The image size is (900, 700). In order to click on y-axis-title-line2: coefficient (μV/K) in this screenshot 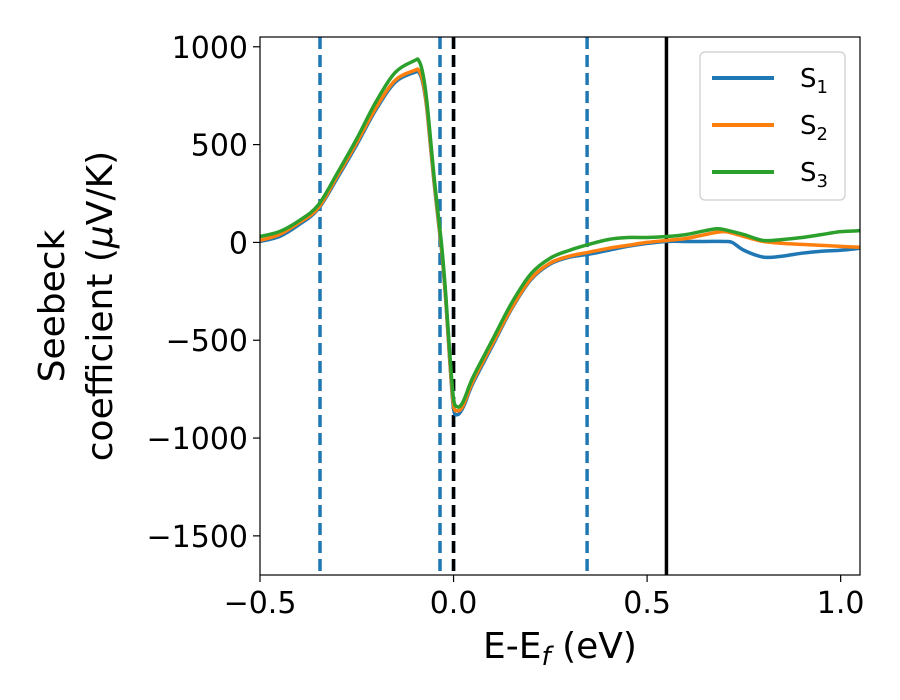, I will do `click(100, 306)`.